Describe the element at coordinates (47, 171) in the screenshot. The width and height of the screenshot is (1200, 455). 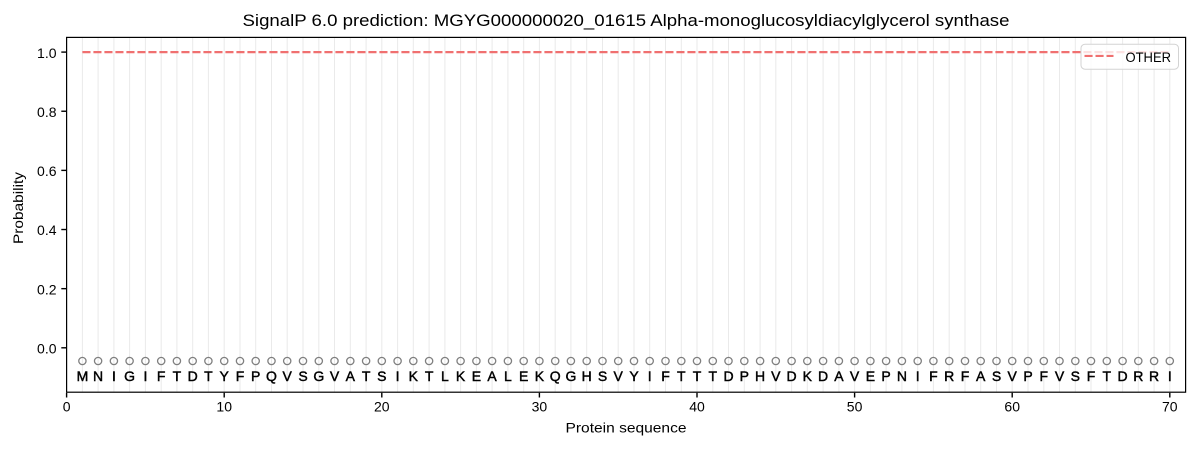
I see `svg-text: 0.6` at that location.